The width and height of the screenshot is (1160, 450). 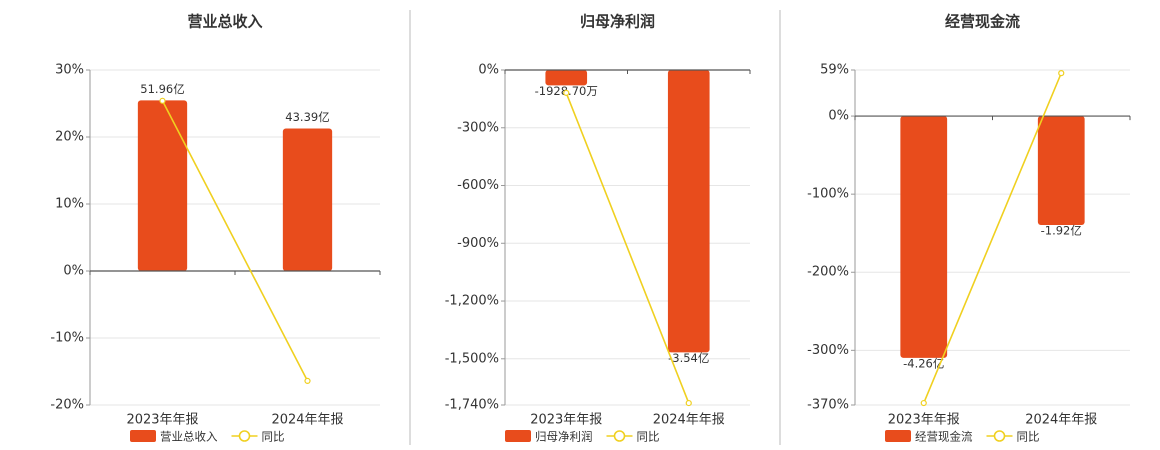 What do you see at coordinates (828, 405) in the screenshot?
I see `y-tick-label: -370%` at bounding box center [828, 405].